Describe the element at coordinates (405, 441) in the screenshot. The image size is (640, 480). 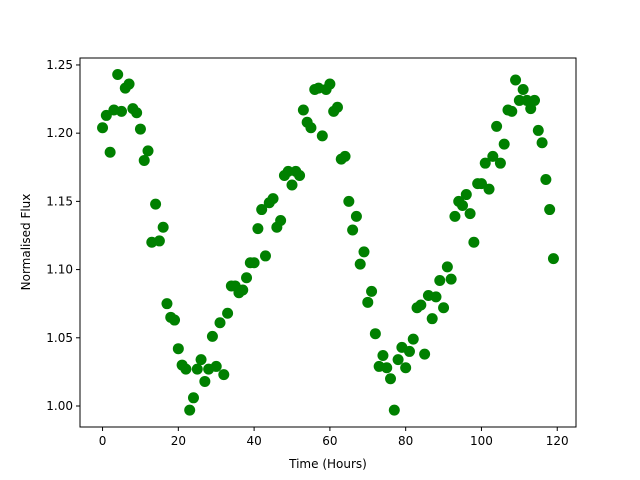
I see `x-tick-label: 80` at that location.